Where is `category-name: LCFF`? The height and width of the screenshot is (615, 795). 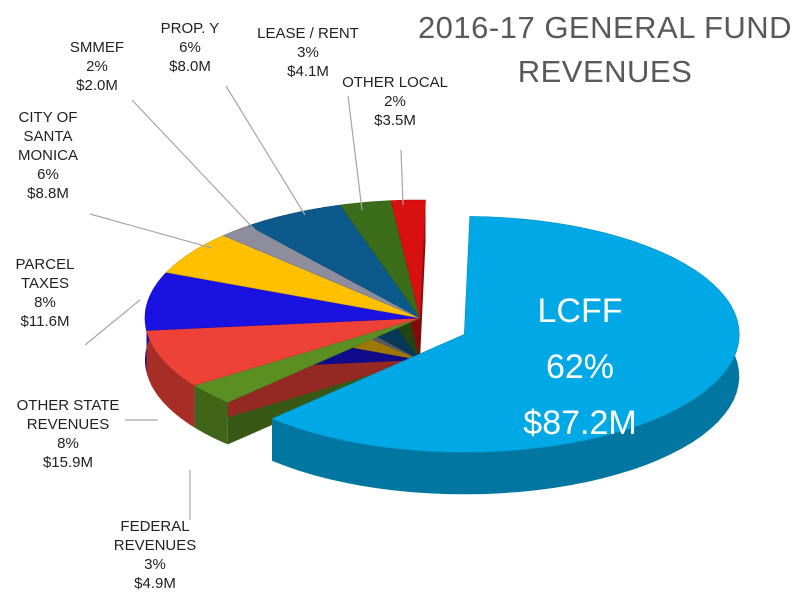
category-name: LCFF is located at coordinates (580, 311).